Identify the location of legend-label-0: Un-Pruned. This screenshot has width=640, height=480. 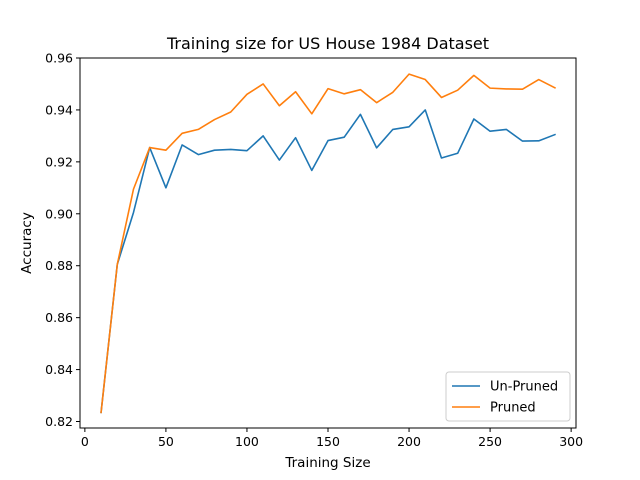
(524, 387).